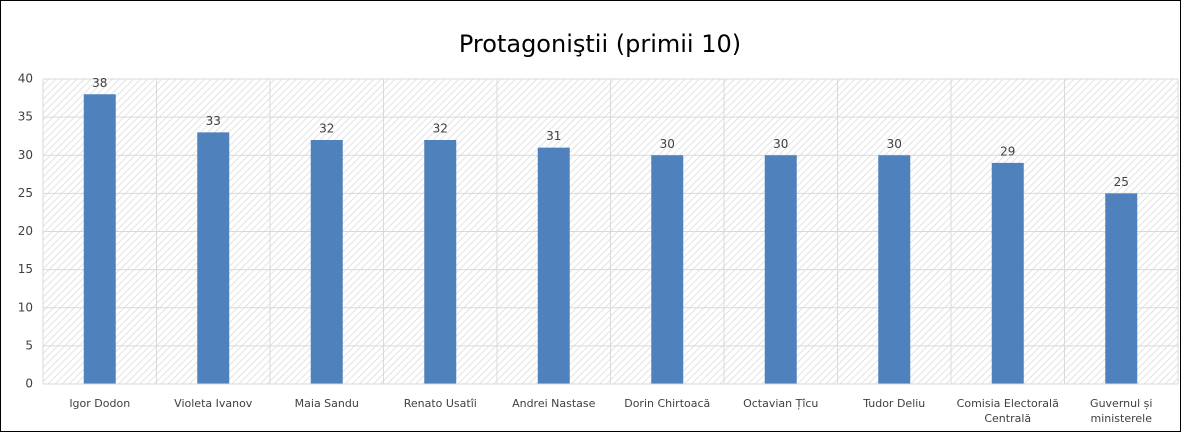 The width and height of the screenshot is (1181, 432). I want to click on x-tick-label: Renato Usatîi, so click(440, 403).